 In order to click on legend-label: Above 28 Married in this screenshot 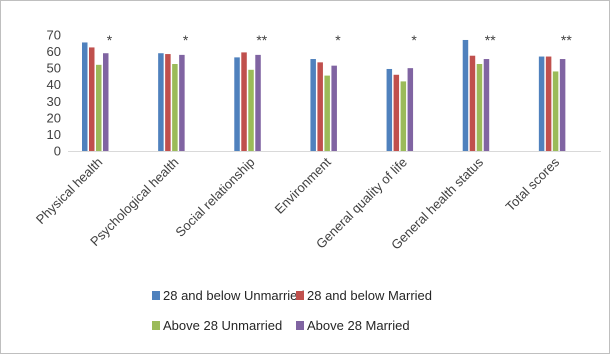, I will do `click(358, 325)`.